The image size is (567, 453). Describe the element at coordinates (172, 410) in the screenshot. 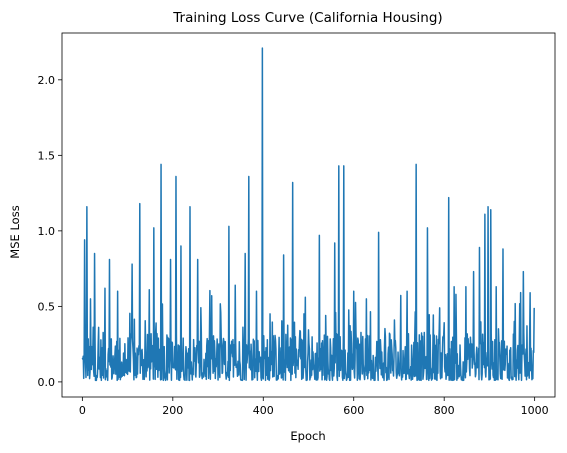

I see `x-tick-label: 200` at that location.